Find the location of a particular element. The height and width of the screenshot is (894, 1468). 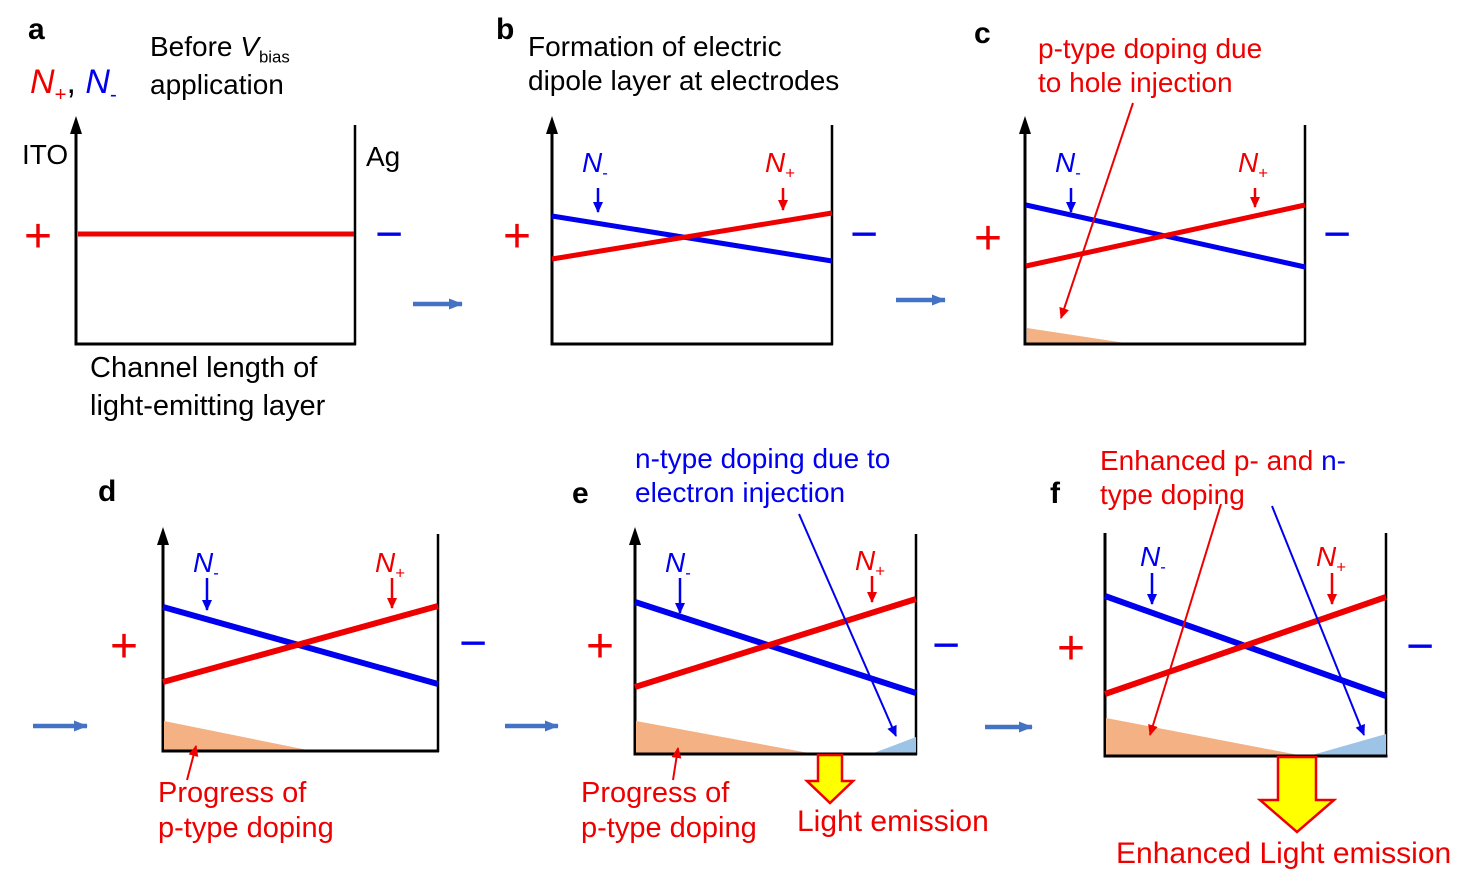

n-plus-curve-c is located at coordinates (1165, 235).